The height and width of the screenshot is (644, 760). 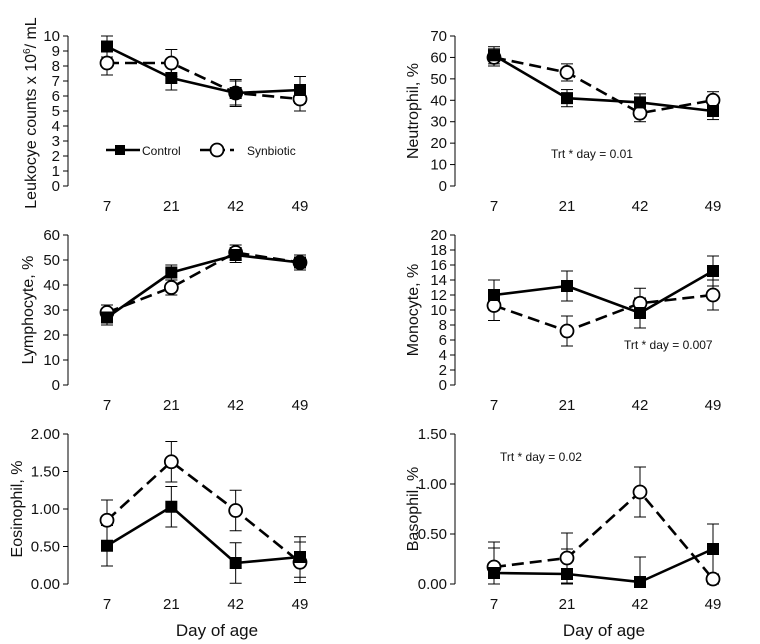 I want to click on panel-6-x-tick-label: 49, so click(x=713, y=604).